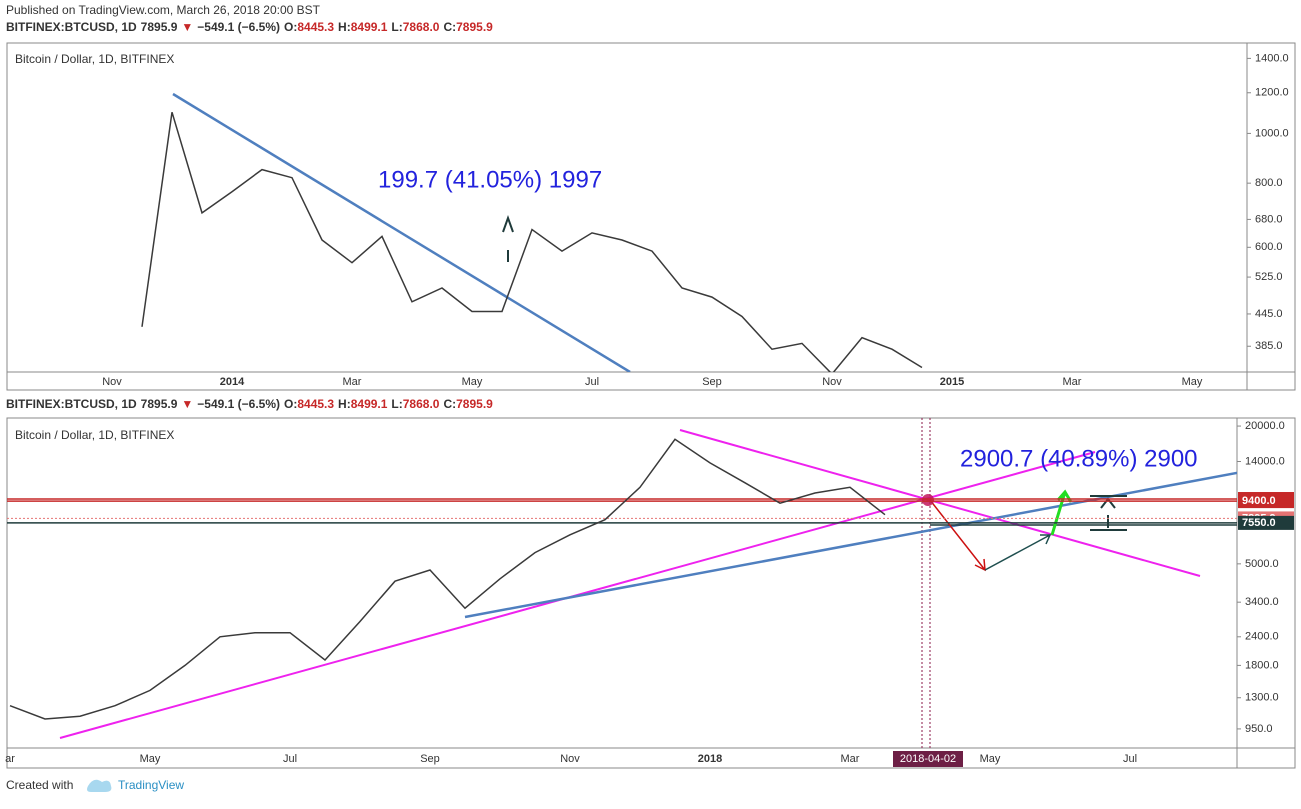  Describe the element at coordinates (1262, 698) in the screenshot. I see `y-tick-label: 1300.0` at that location.